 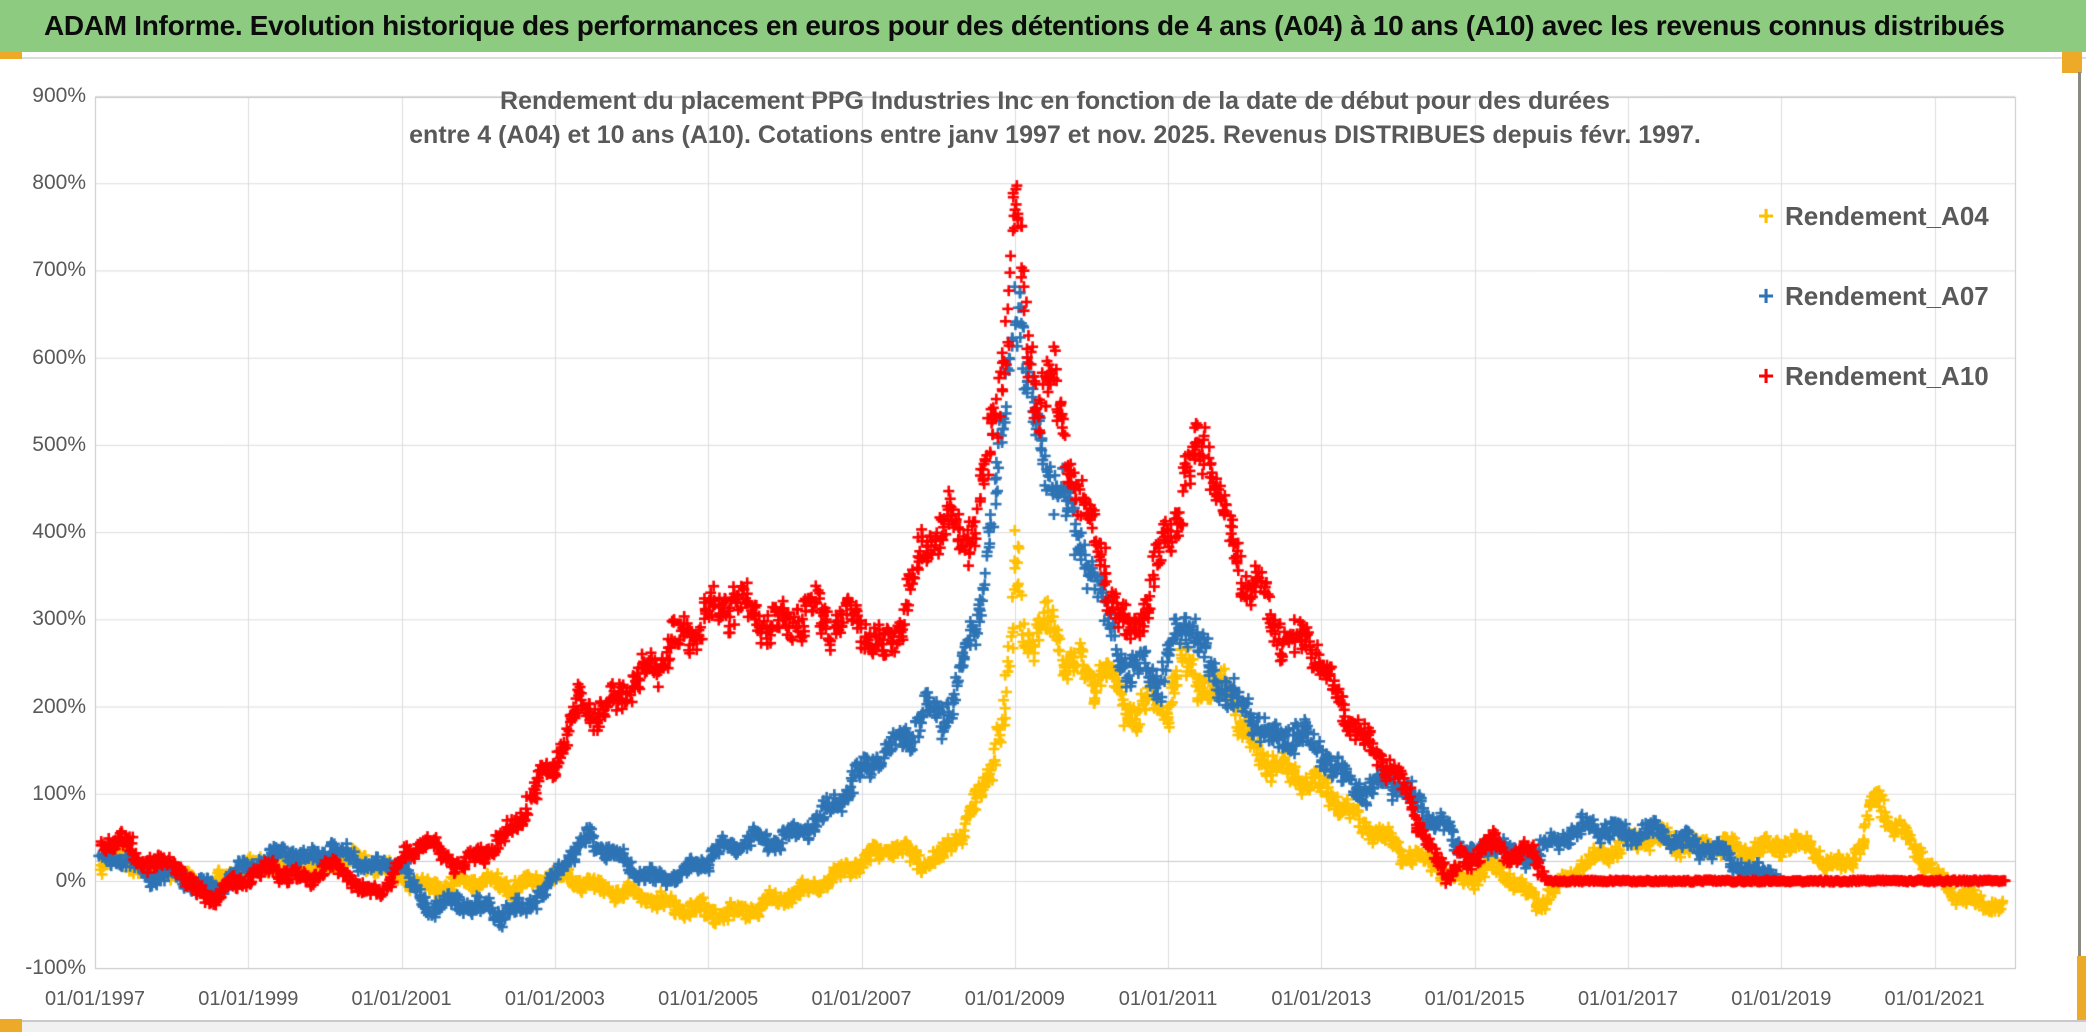 I want to click on x-axis-tick-label: 01/01/2015, so click(x=1474, y=999).